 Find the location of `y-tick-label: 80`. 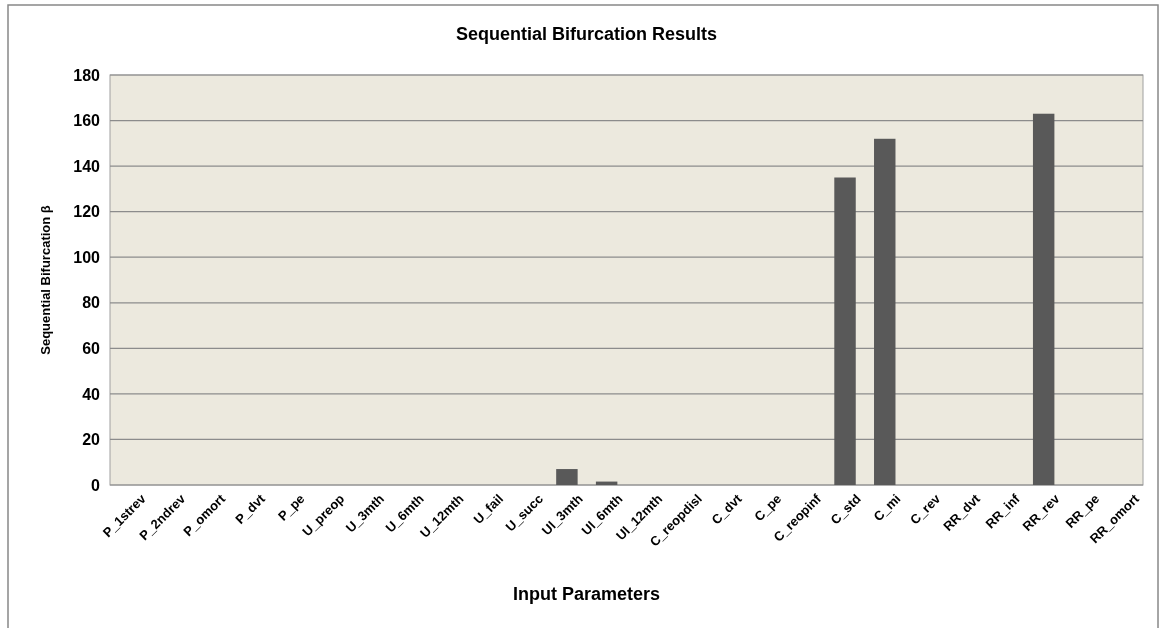

y-tick-label: 80 is located at coordinates (91, 303).